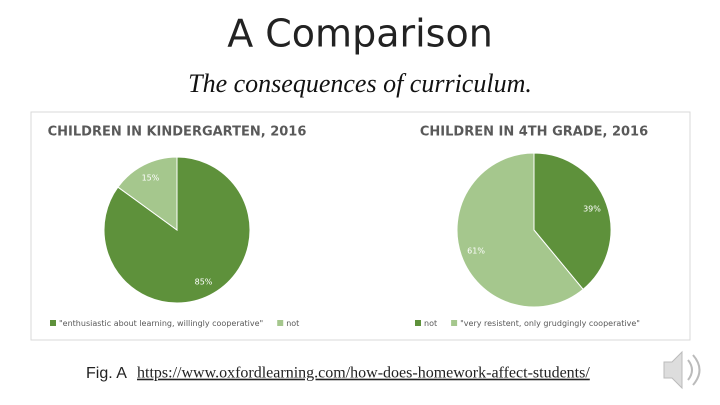 Image resolution: width=720 pixels, height=405 pixels. What do you see at coordinates (534, 132) in the screenshot?
I see `chart-title: CHILDREN IN 4TH GRADE, 2016` at bounding box center [534, 132].